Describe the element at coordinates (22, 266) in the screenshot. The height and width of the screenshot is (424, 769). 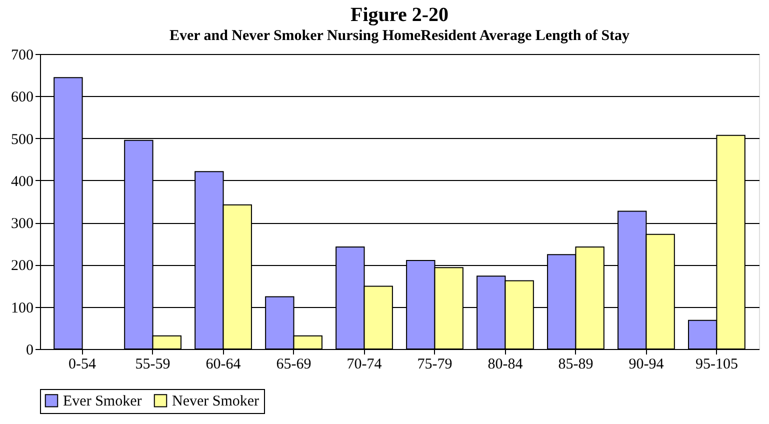
I see `y-tick-label: 200` at that location.